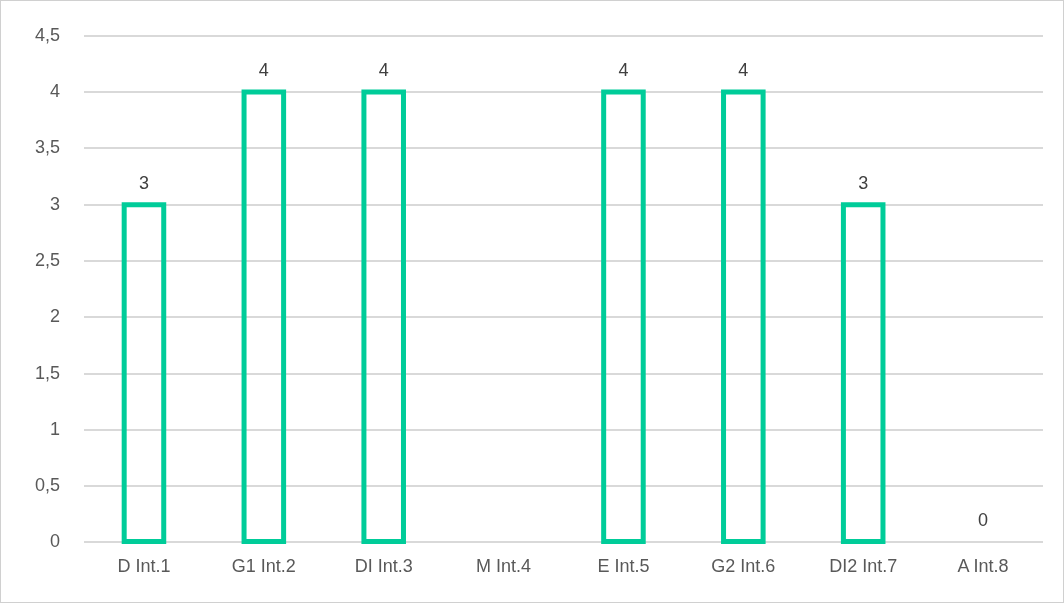  Describe the element at coordinates (55, 91) in the screenshot. I see `y-tick-label: 4` at that location.